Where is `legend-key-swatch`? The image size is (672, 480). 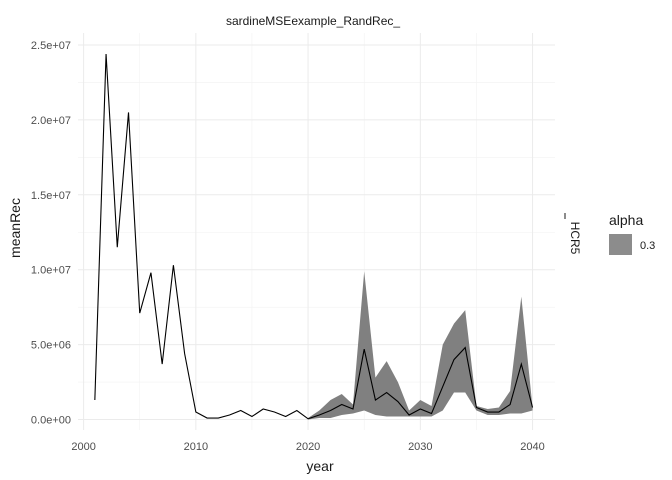
legend-key-swatch is located at coordinates (620, 244).